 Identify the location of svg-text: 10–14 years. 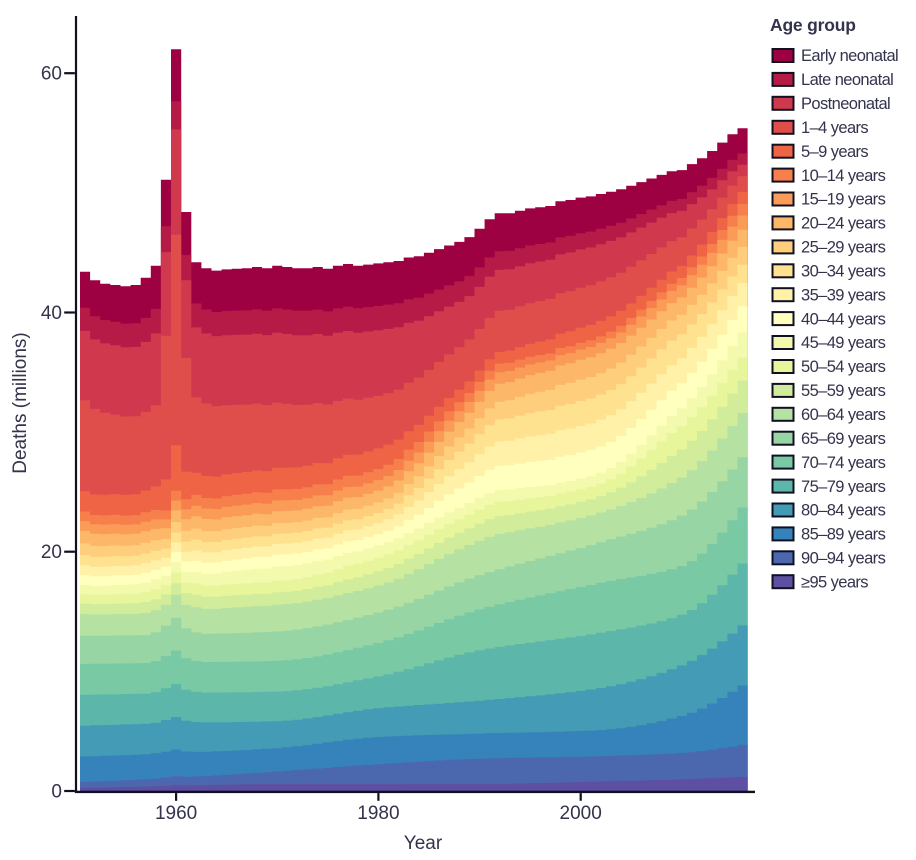
(843, 176).